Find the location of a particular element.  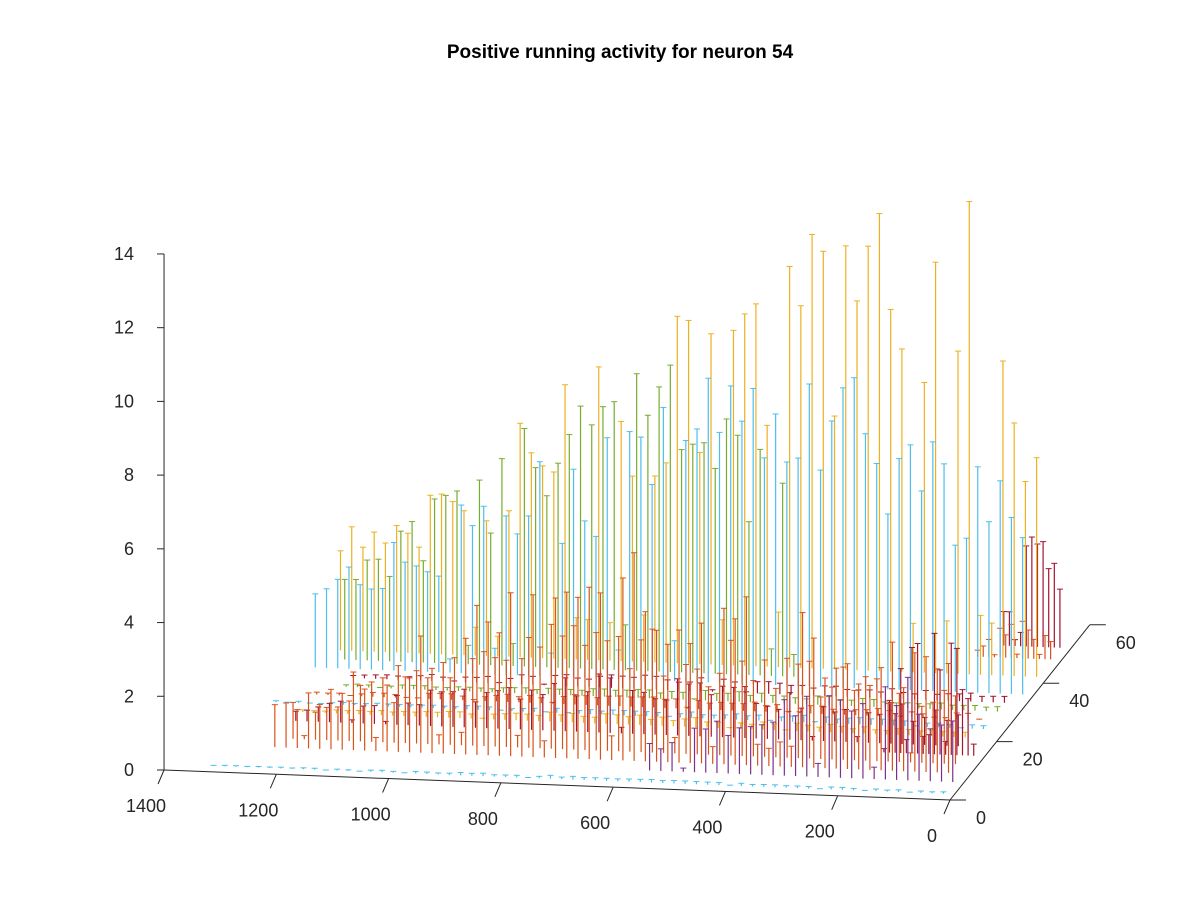

chart-title: Positive running activity for neuron 54 is located at coordinates (620, 52).